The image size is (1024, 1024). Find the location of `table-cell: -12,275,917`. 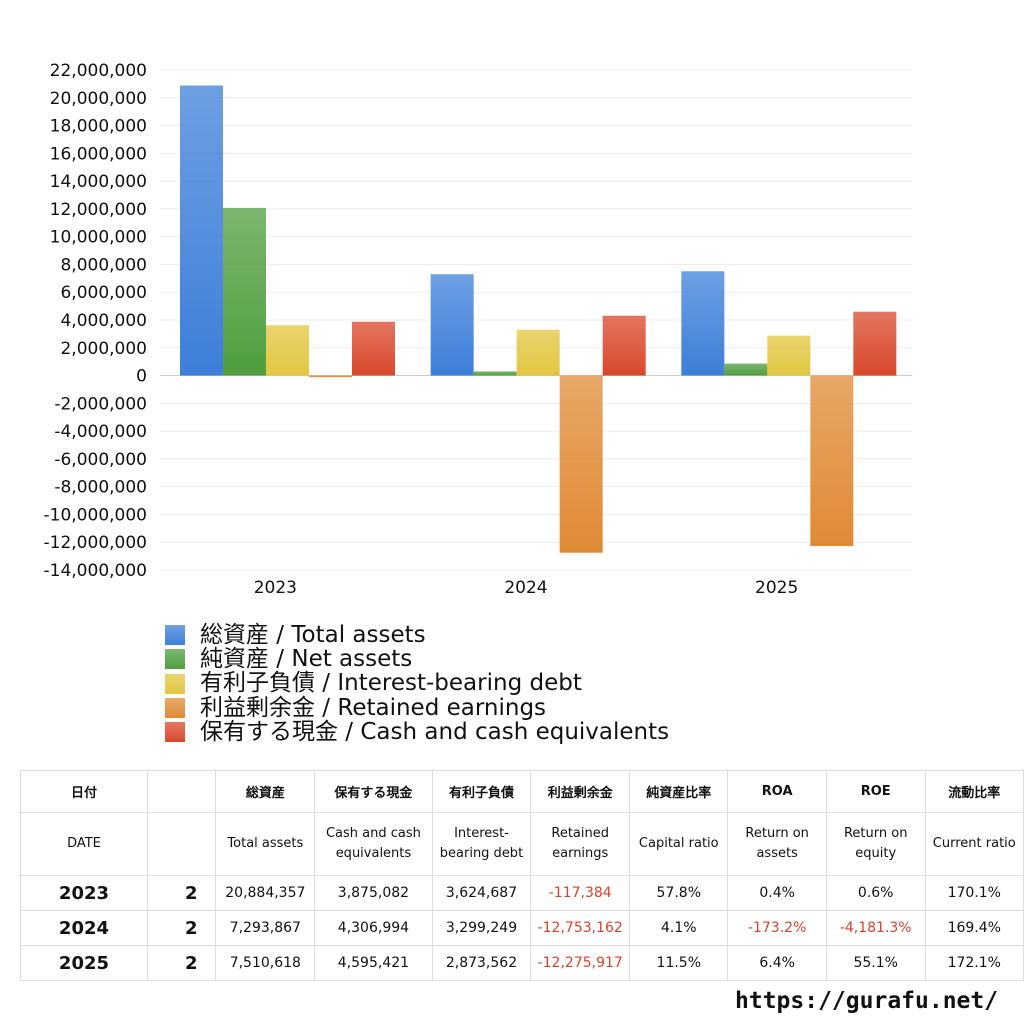

table-cell: -12,275,917 is located at coordinates (580, 963).